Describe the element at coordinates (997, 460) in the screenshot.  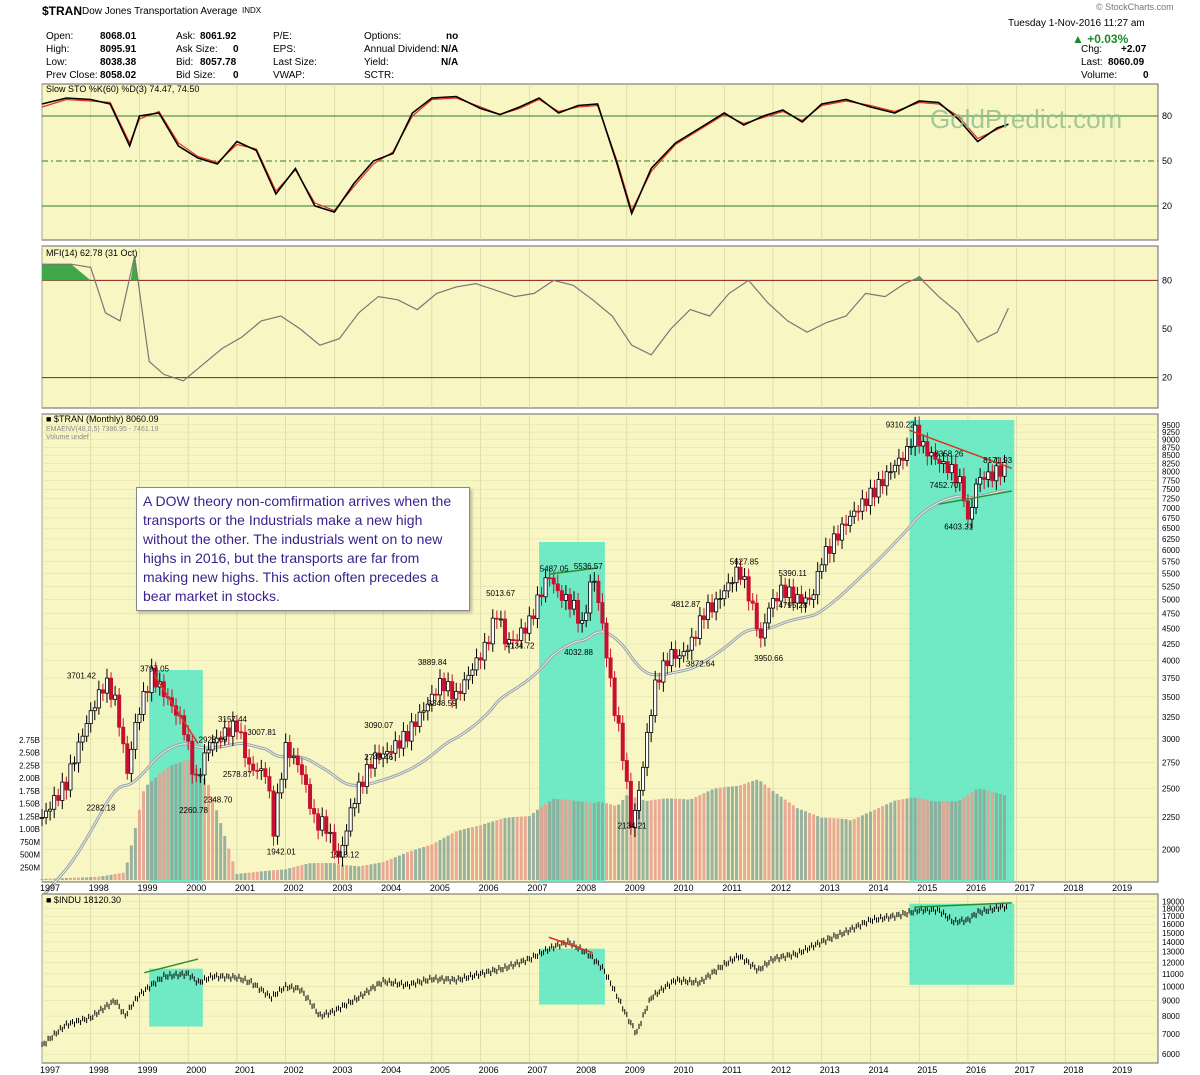
I see `tran-price-label: 8171.93` at that location.